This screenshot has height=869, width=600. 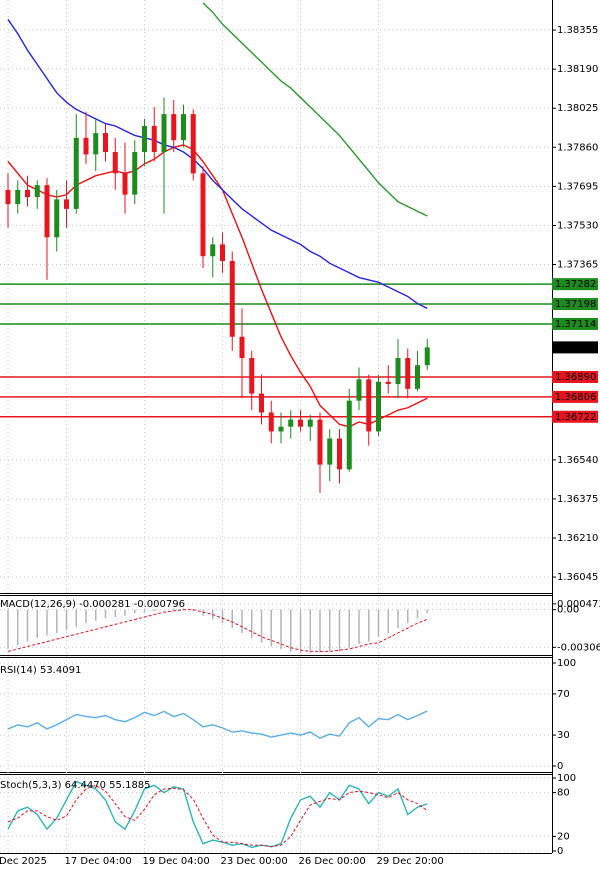 What do you see at coordinates (577, 147) in the screenshot?
I see `y-tick-label: 1.37860` at bounding box center [577, 147].